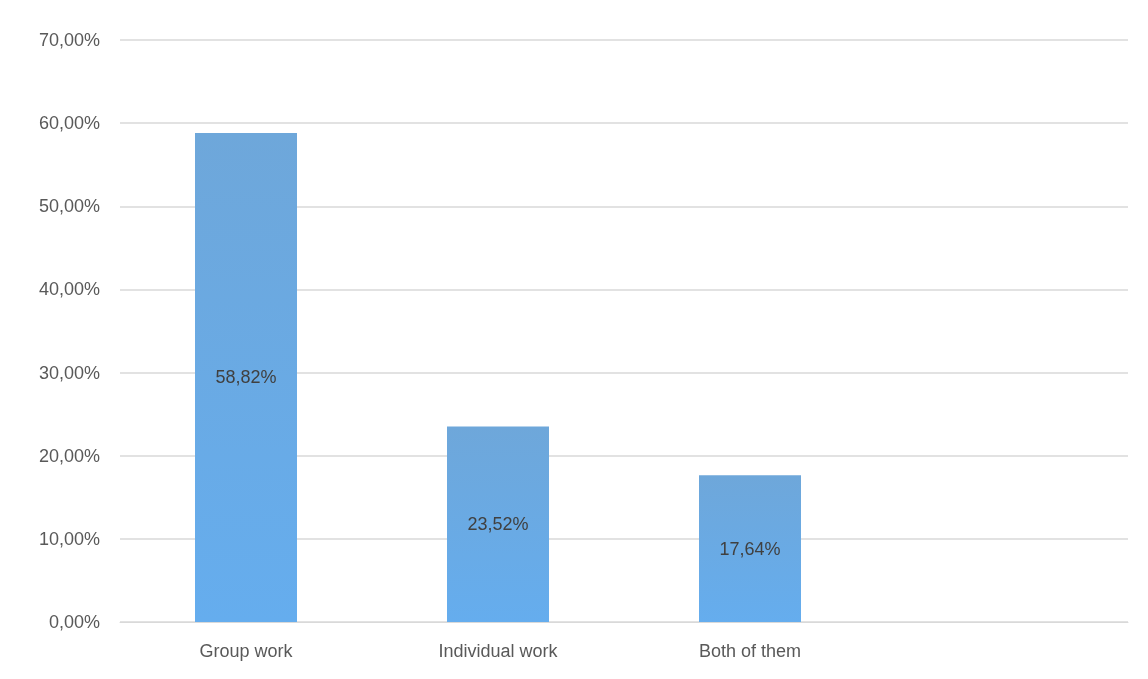 The height and width of the screenshot is (679, 1148). I want to click on y-tick-label: 20,00%, so click(69, 455).